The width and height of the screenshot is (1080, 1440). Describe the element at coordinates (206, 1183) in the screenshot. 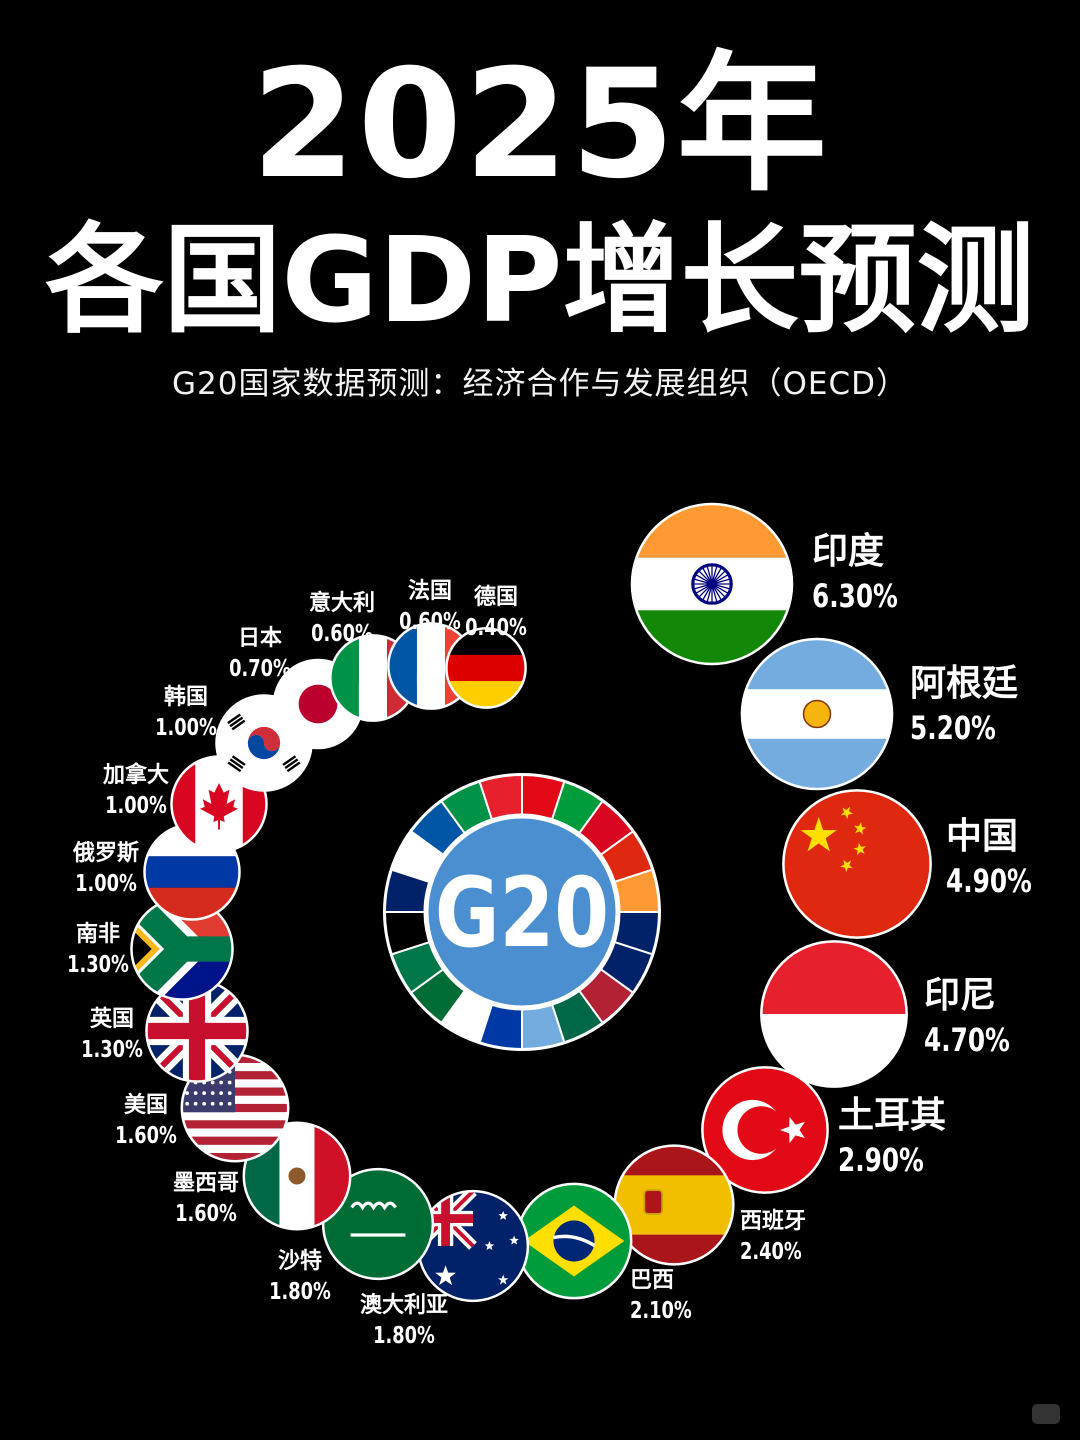

I see `label-name-mexico: 墨西哥` at that location.